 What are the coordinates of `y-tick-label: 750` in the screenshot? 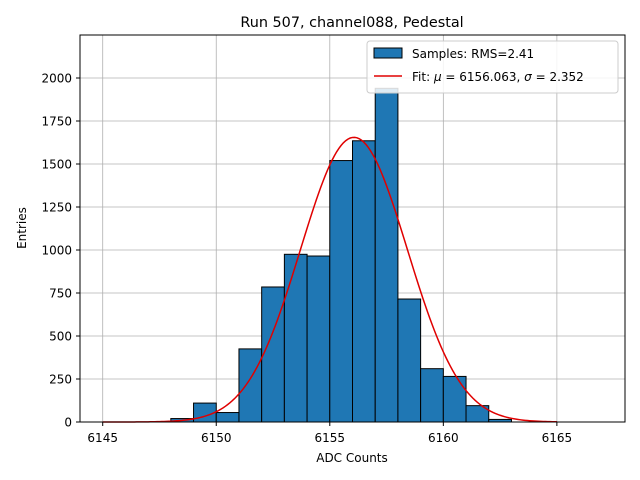 It's located at (60, 294).